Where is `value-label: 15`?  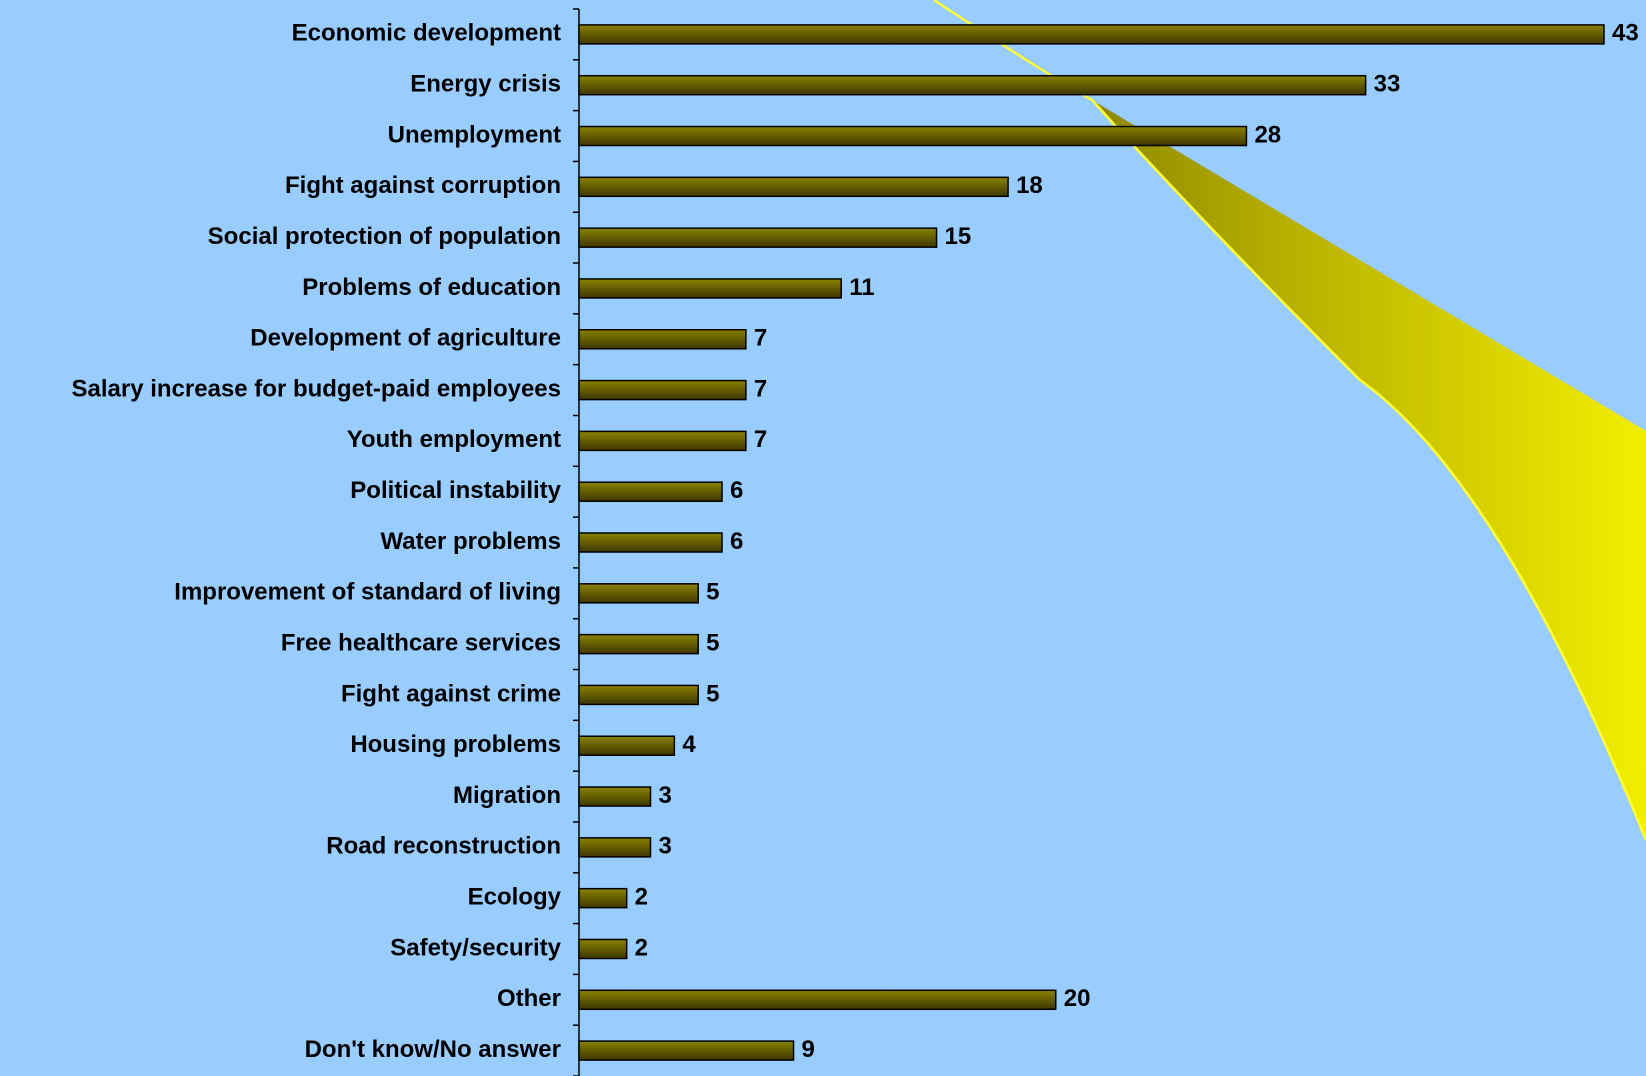 value-label: 15 is located at coordinates (958, 236).